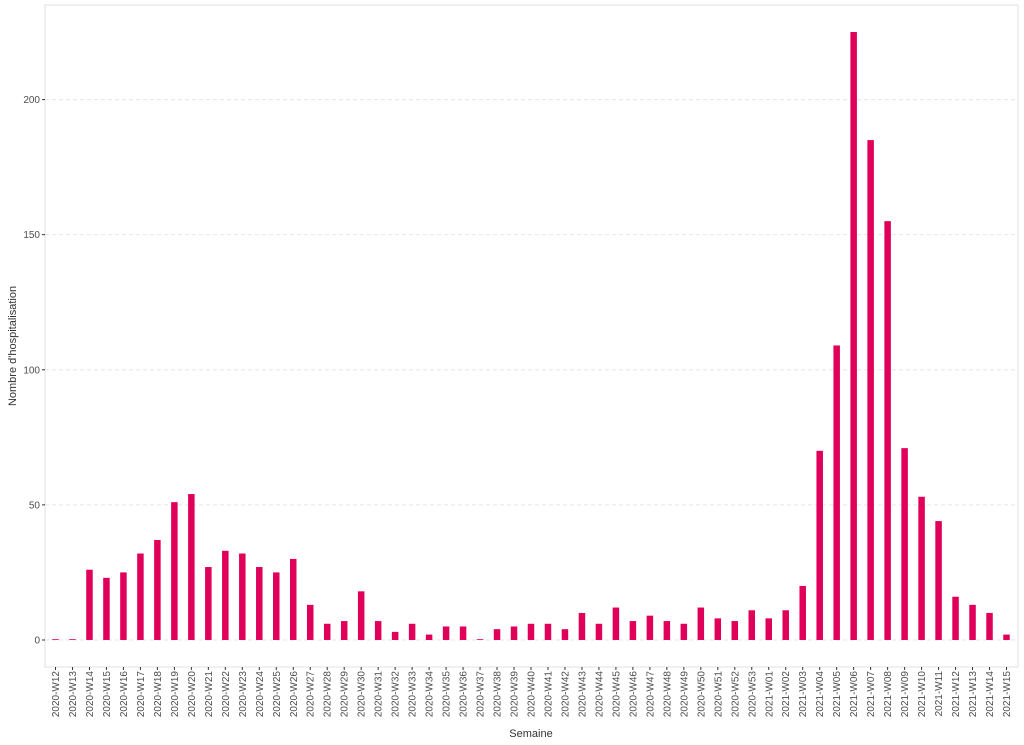 The width and height of the screenshot is (1024, 745). I want to click on x-tick-label: 2020-W23, so click(243, 694).